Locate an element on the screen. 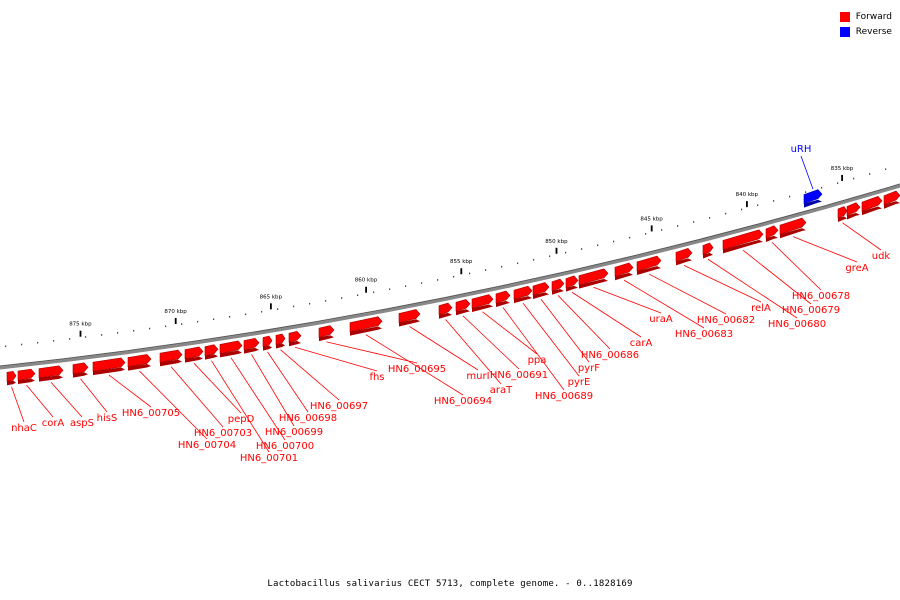  gene-HN6_00703-face is located at coordinates (171, 356).